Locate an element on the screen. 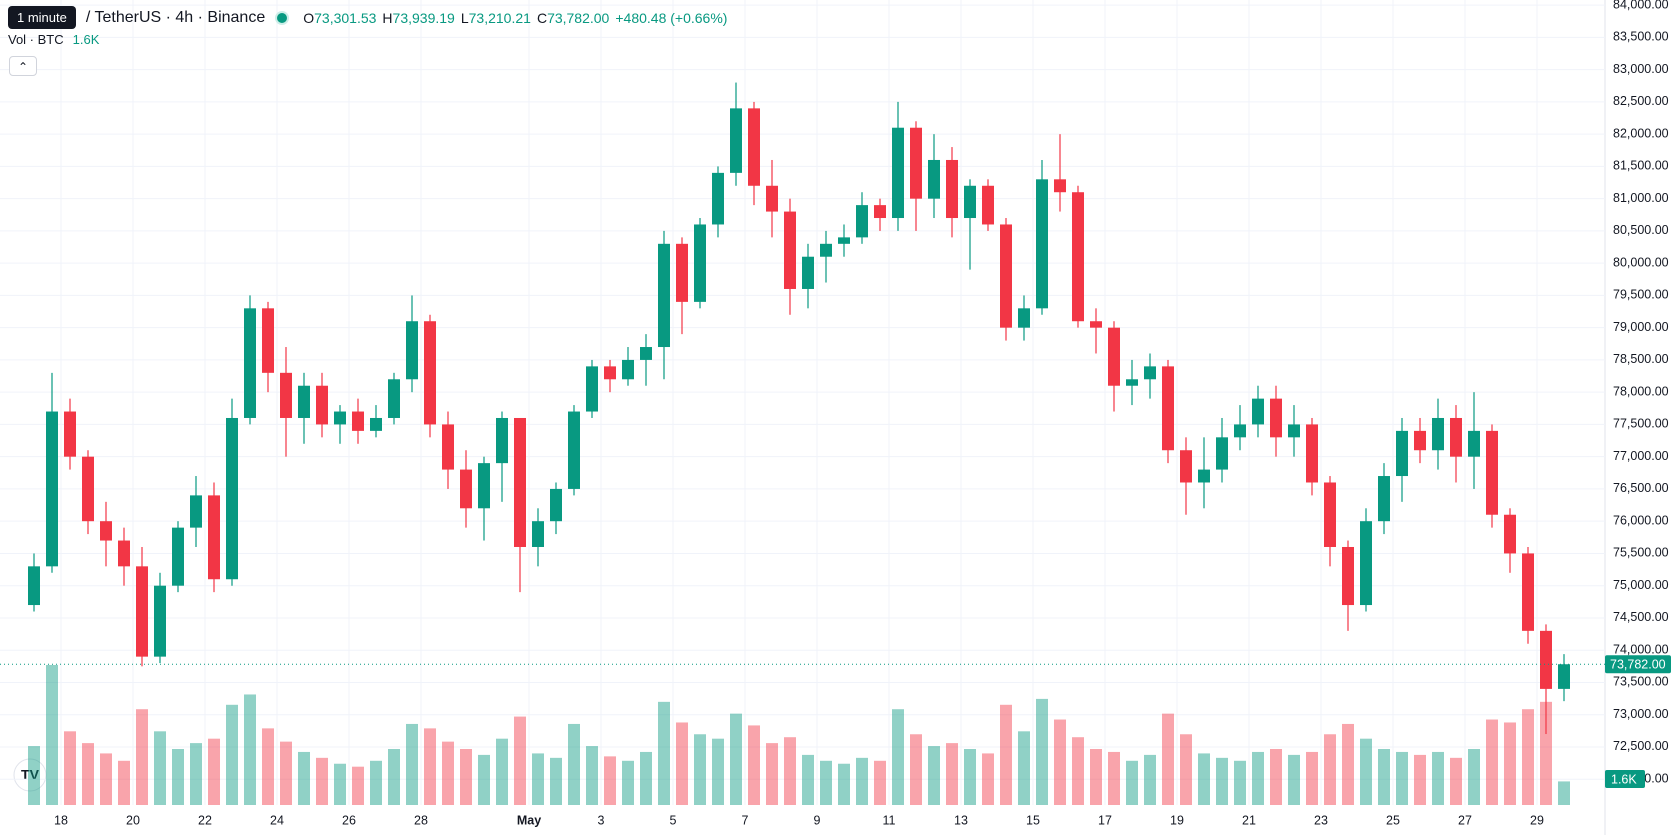 This screenshot has height=835, width=1678. y-tick-label: 73,500.00 is located at coordinates (1641, 682).